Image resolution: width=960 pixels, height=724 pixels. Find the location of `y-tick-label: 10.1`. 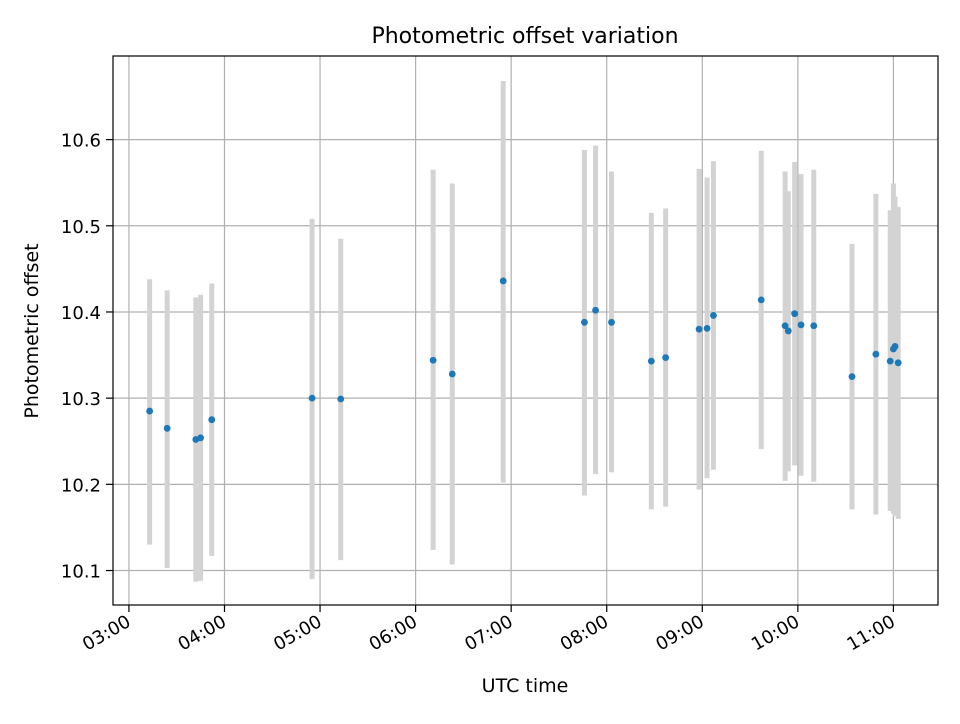

y-tick-label: 10.1 is located at coordinates (81, 572).